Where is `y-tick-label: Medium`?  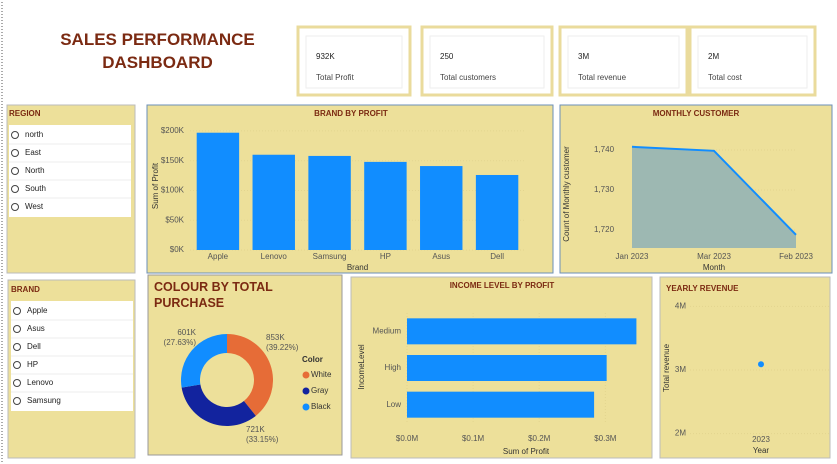
y-tick-label: Medium is located at coordinates (387, 330).